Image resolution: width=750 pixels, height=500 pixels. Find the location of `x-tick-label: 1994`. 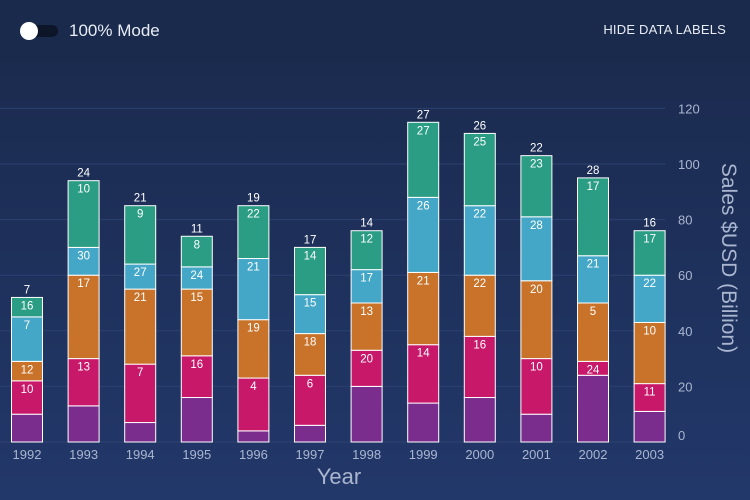

x-tick-label: 1994 is located at coordinates (140, 454).